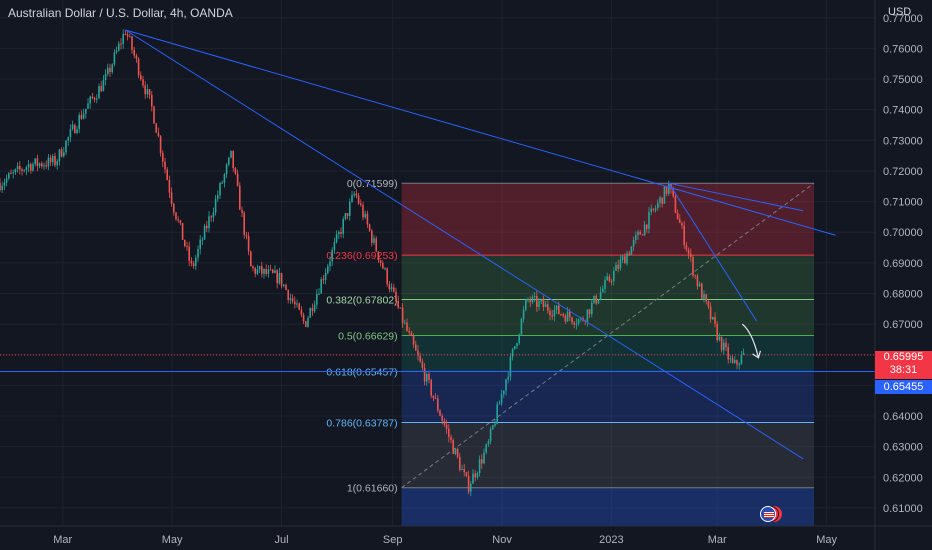  I want to click on price-tick-label: 0.67000, so click(903, 325).